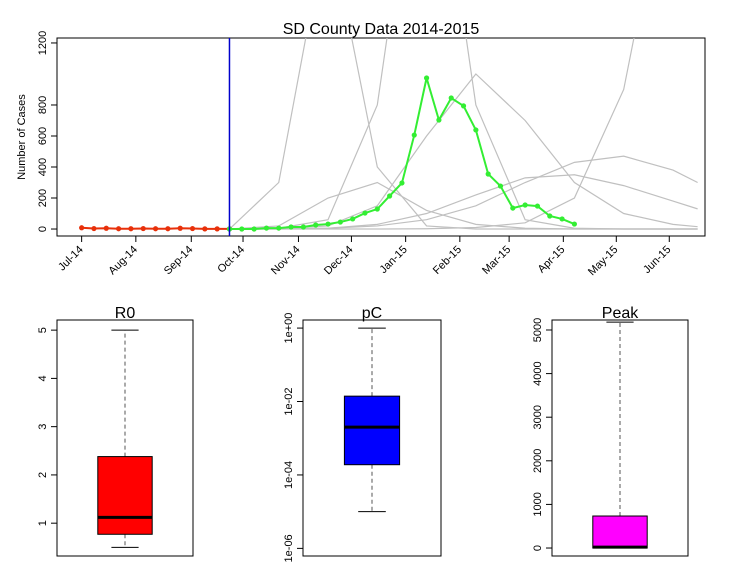  I want to click on y-tick-label: 1200, so click(43, 43).